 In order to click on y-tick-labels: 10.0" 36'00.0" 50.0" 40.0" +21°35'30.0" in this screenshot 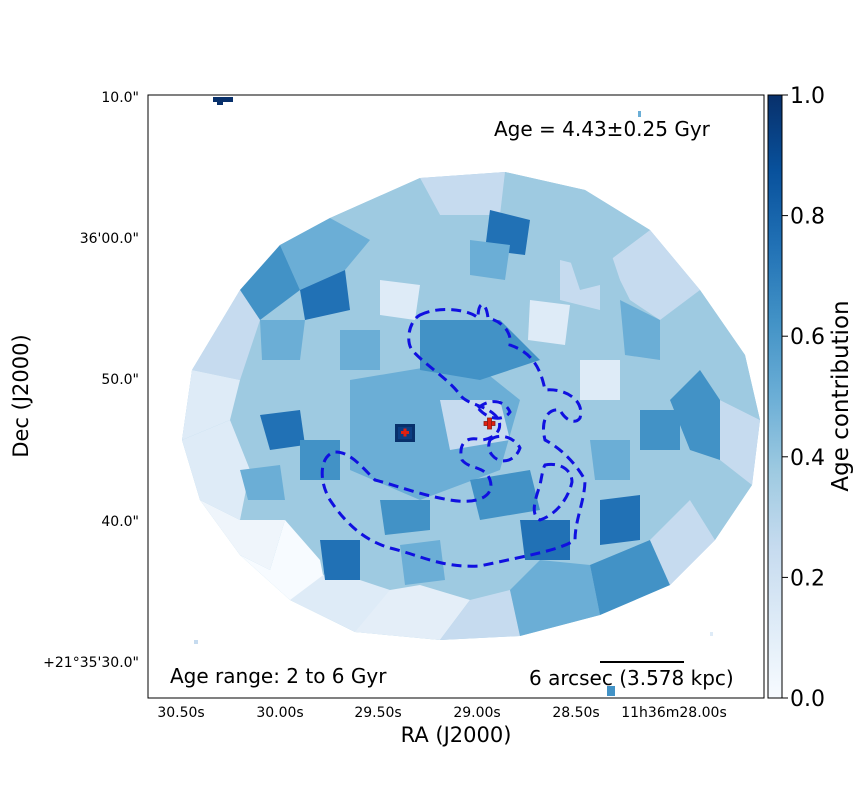, I will do `click(91, 380)`.